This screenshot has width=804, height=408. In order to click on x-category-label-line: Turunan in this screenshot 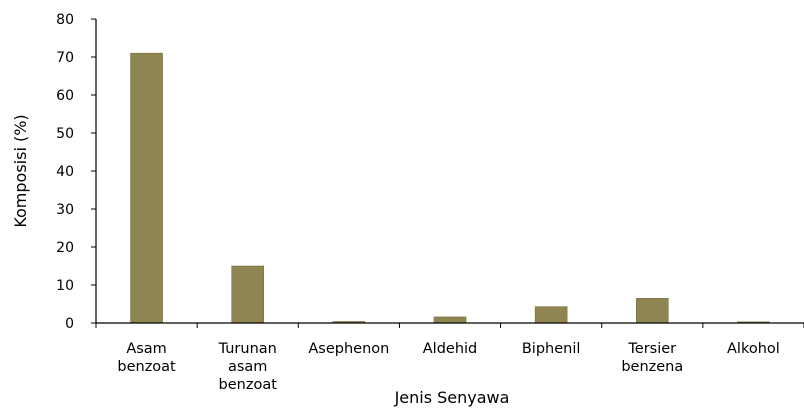, I will do `click(247, 349)`.